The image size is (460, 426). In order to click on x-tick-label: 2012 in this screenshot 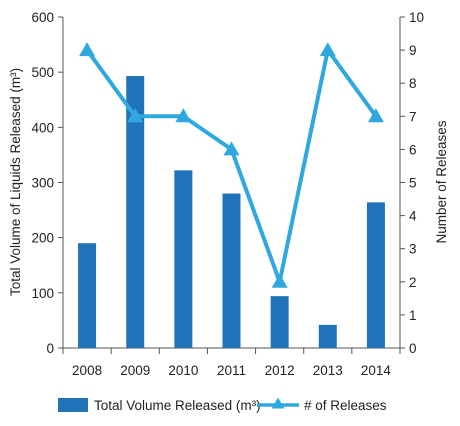, I will do `click(280, 370)`.